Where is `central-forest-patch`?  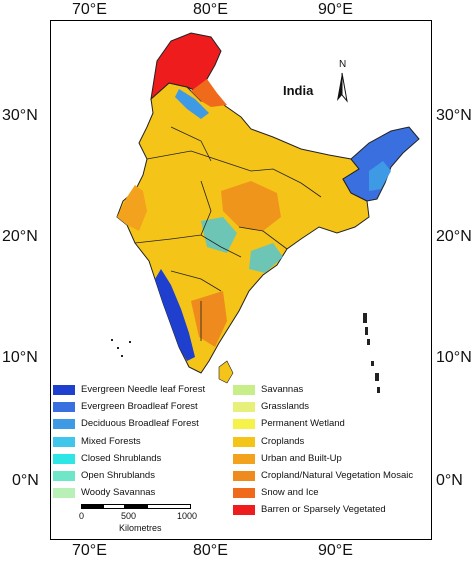 central-forest-patch is located at coordinates (219, 235).